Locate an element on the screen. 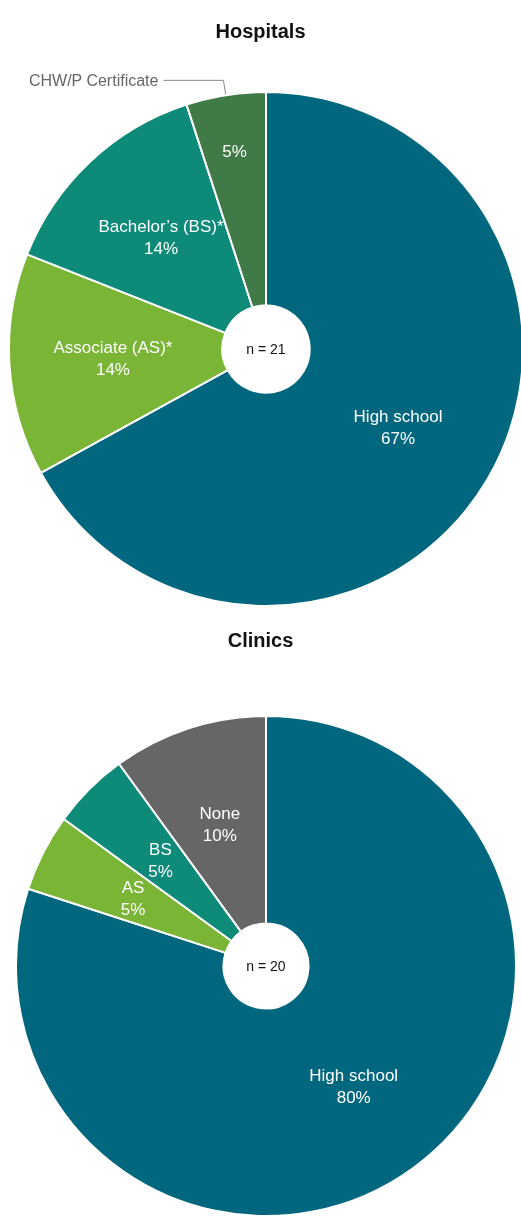 This screenshot has height=1218, width=521. text: n = 20 is located at coordinates (266, 966).